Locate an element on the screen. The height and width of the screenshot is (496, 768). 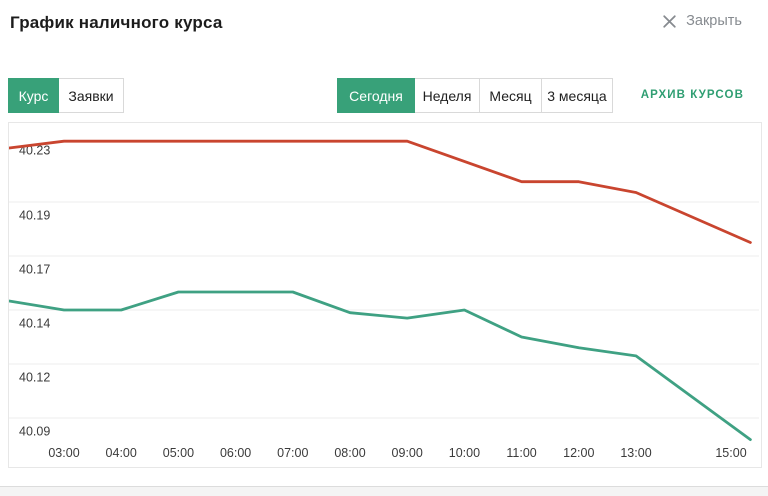
svg-text: 04:00 is located at coordinates (121, 453).